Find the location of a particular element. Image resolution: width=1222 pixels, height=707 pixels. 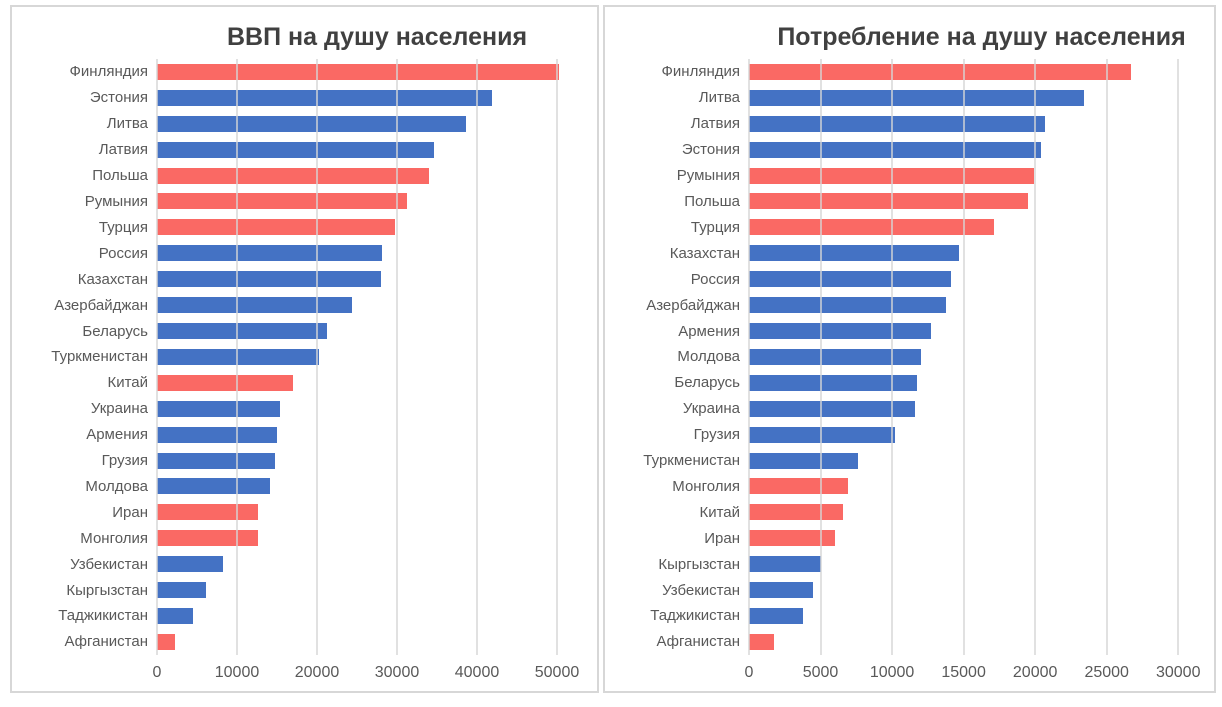

x-tick-label: 25000 is located at coordinates (1106, 672).